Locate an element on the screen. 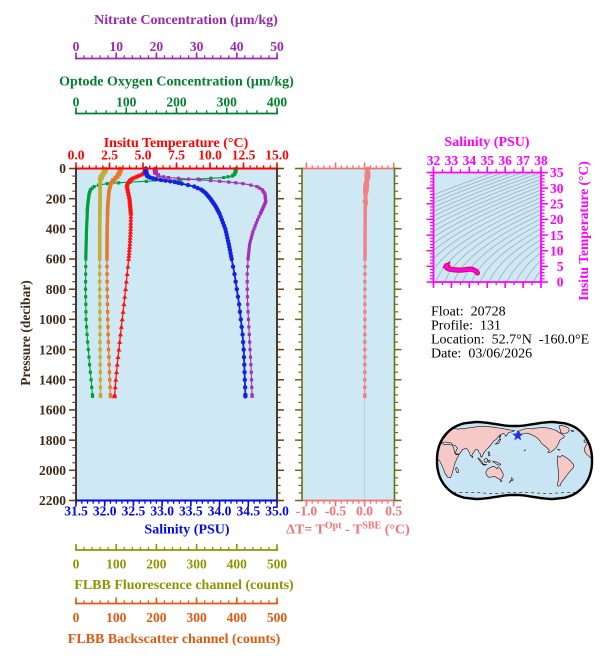 The height and width of the screenshot is (663, 609). tick-label: 50 is located at coordinates (277, 46).